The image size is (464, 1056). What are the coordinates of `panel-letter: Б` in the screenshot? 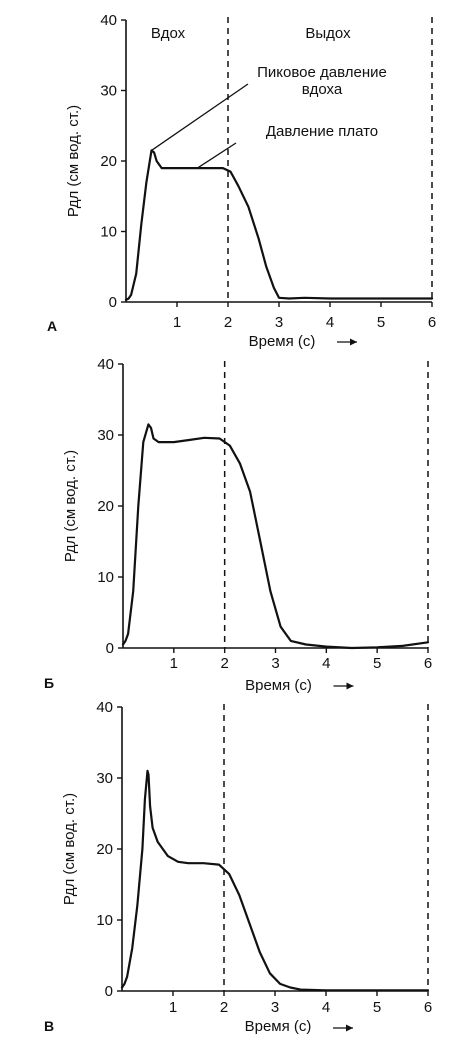 It's located at (49, 683).